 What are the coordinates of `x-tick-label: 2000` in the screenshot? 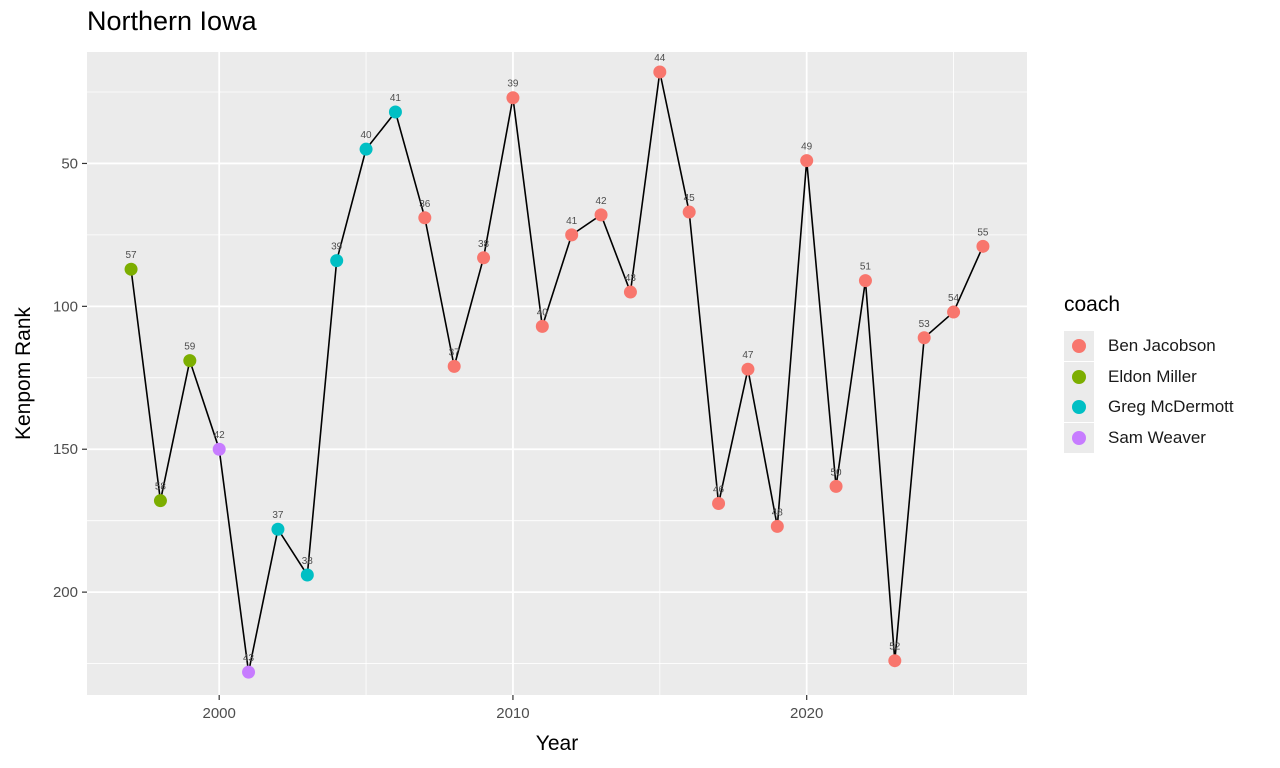 It's located at (219, 713).